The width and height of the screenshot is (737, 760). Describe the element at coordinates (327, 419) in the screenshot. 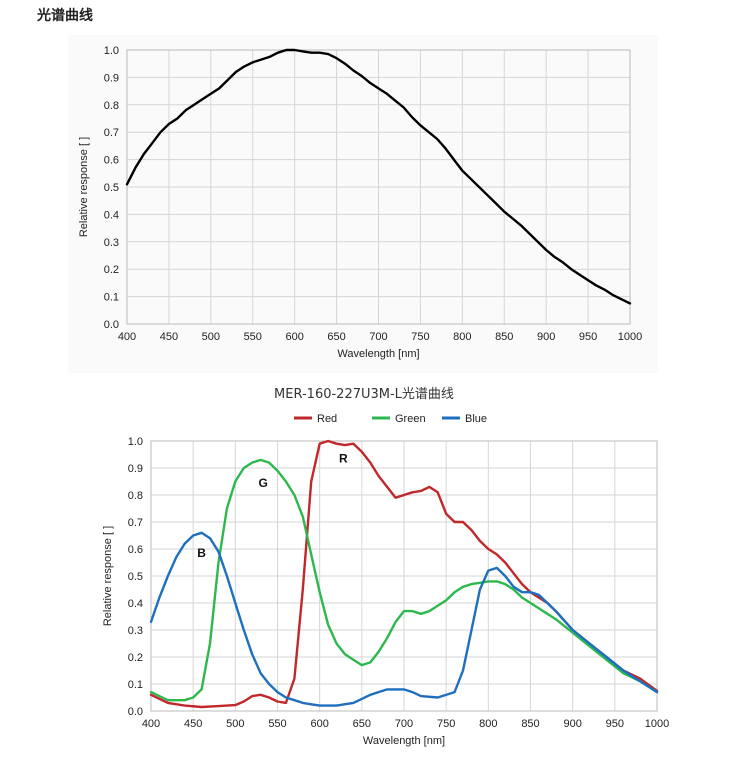

I see `legend-label-red: Red` at that location.